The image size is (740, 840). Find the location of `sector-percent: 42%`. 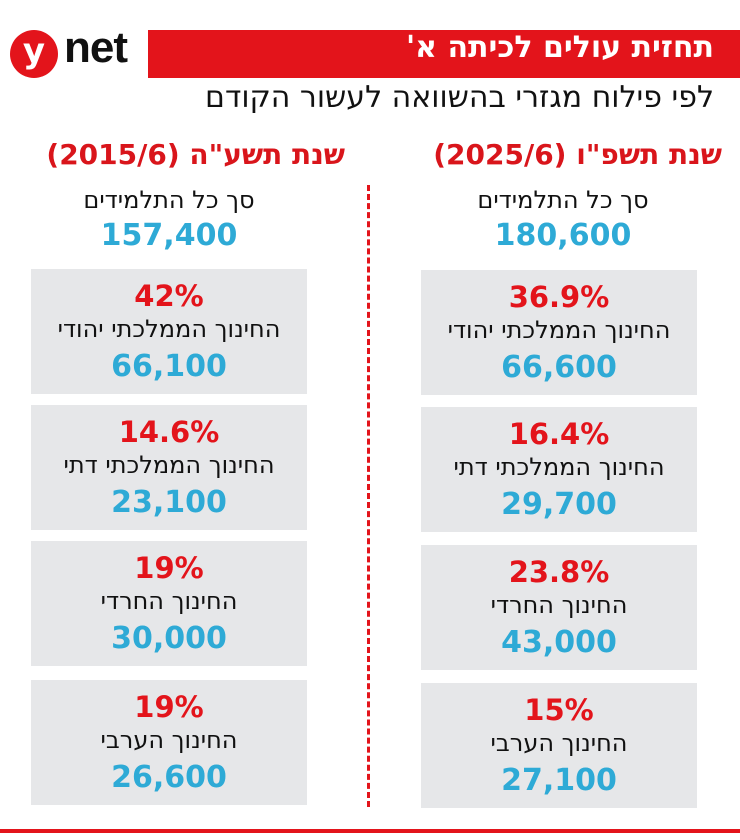

sector-percent: 42% is located at coordinates (169, 296).